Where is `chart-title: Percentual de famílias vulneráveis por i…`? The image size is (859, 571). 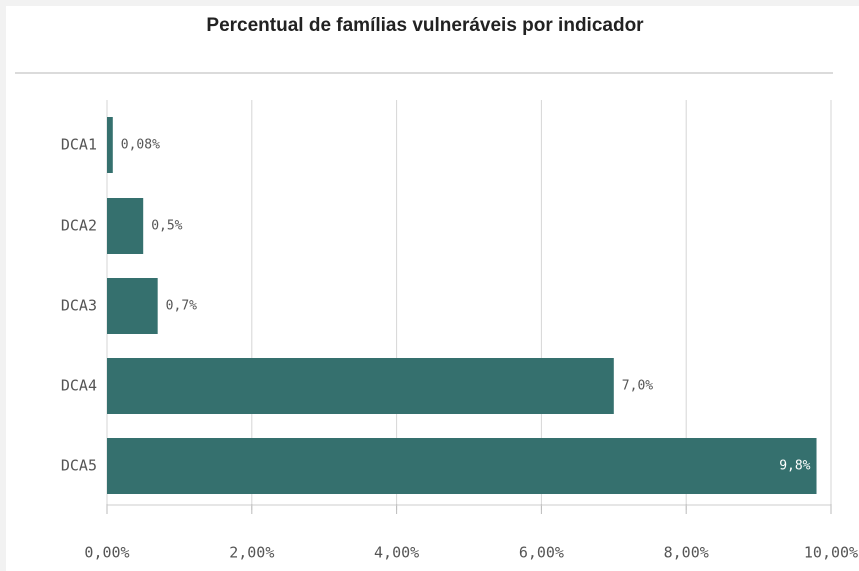 chart-title: Percentual de famílias vulneráveis por i… is located at coordinates (425, 25).